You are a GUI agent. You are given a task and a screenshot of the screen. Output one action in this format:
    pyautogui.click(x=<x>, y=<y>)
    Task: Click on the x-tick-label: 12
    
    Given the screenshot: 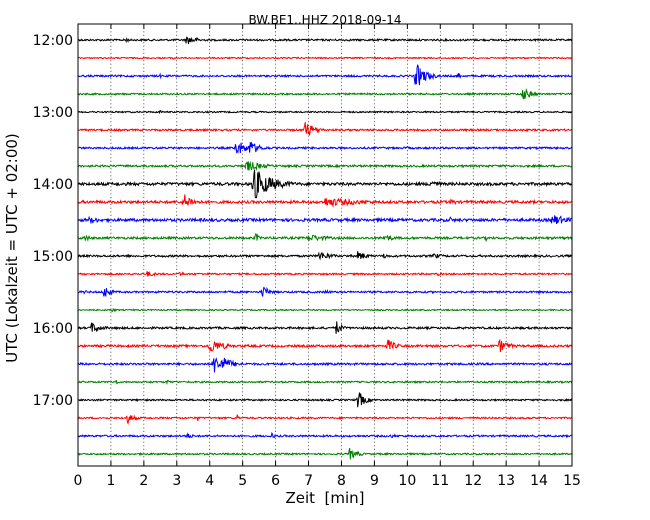 What is the action you would take?
    pyautogui.click(x=473, y=481)
    